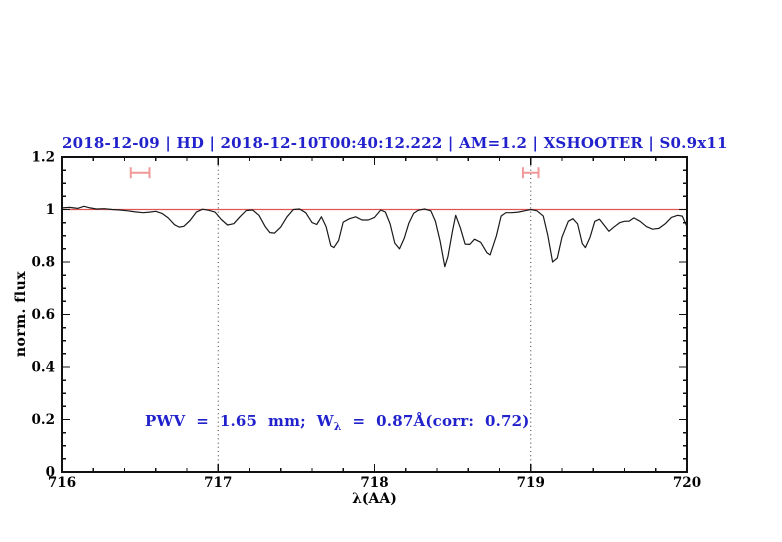  What do you see at coordinates (374, 483) in the screenshot?
I see `x-tick-label: 718` at bounding box center [374, 483].